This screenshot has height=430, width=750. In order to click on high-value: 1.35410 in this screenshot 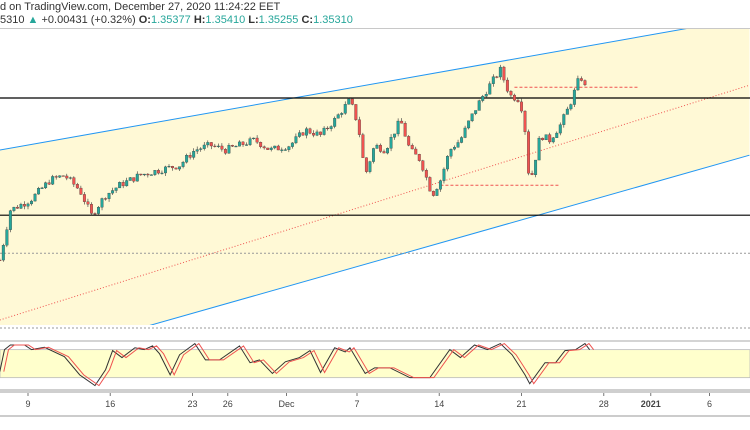, I will do `click(225, 20)`.